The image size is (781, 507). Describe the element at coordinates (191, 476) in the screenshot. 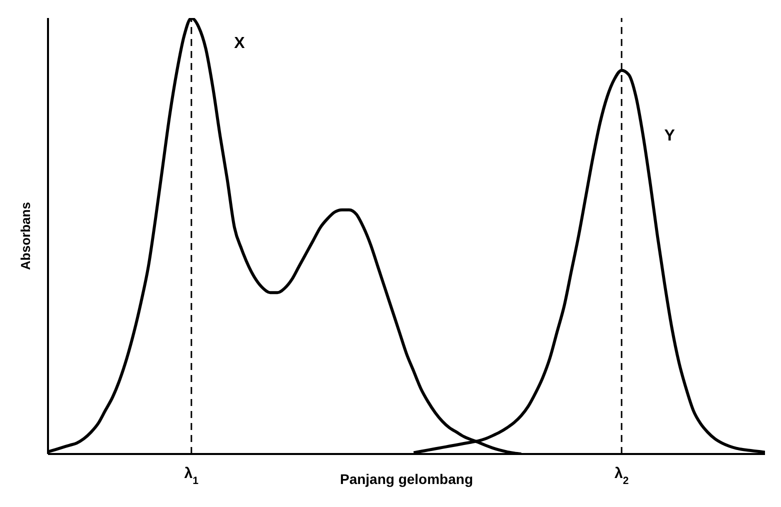

I see `x-tick-label: λ$_{1}$` at that location.